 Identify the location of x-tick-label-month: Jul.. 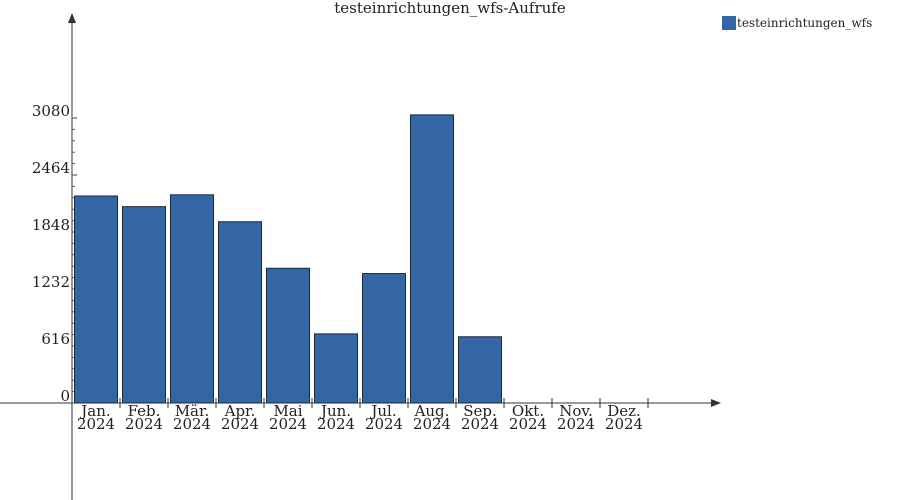
(382, 411).